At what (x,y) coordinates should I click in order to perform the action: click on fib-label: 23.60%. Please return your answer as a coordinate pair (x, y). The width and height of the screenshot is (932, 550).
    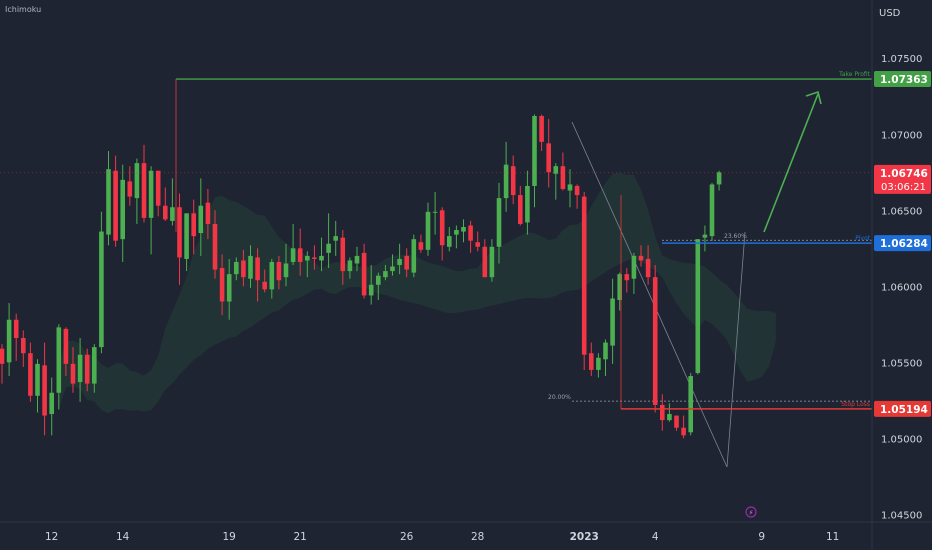
    Looking at the image, I should click on (735, 236).